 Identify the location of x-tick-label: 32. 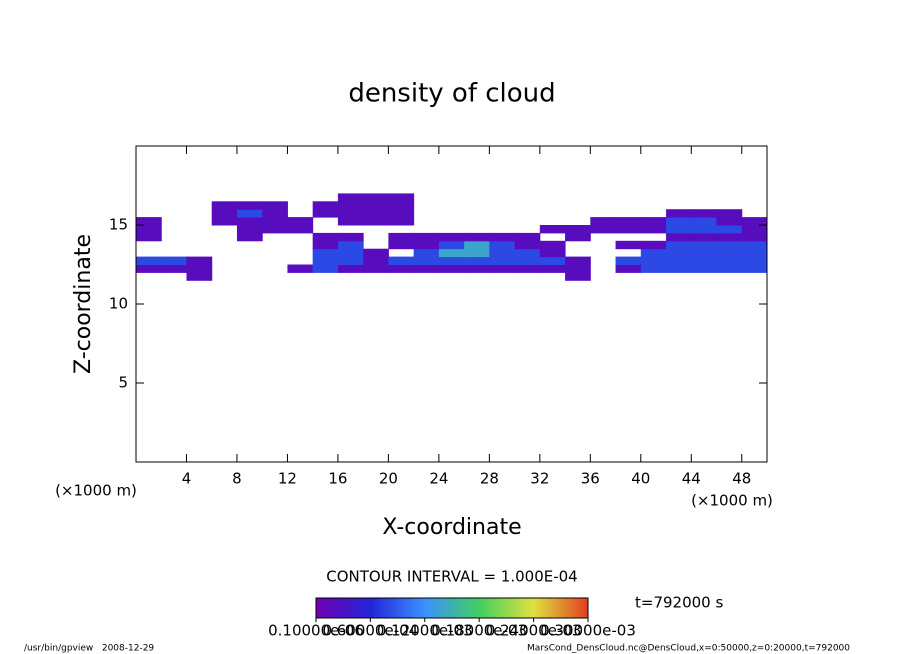
(539, 479).